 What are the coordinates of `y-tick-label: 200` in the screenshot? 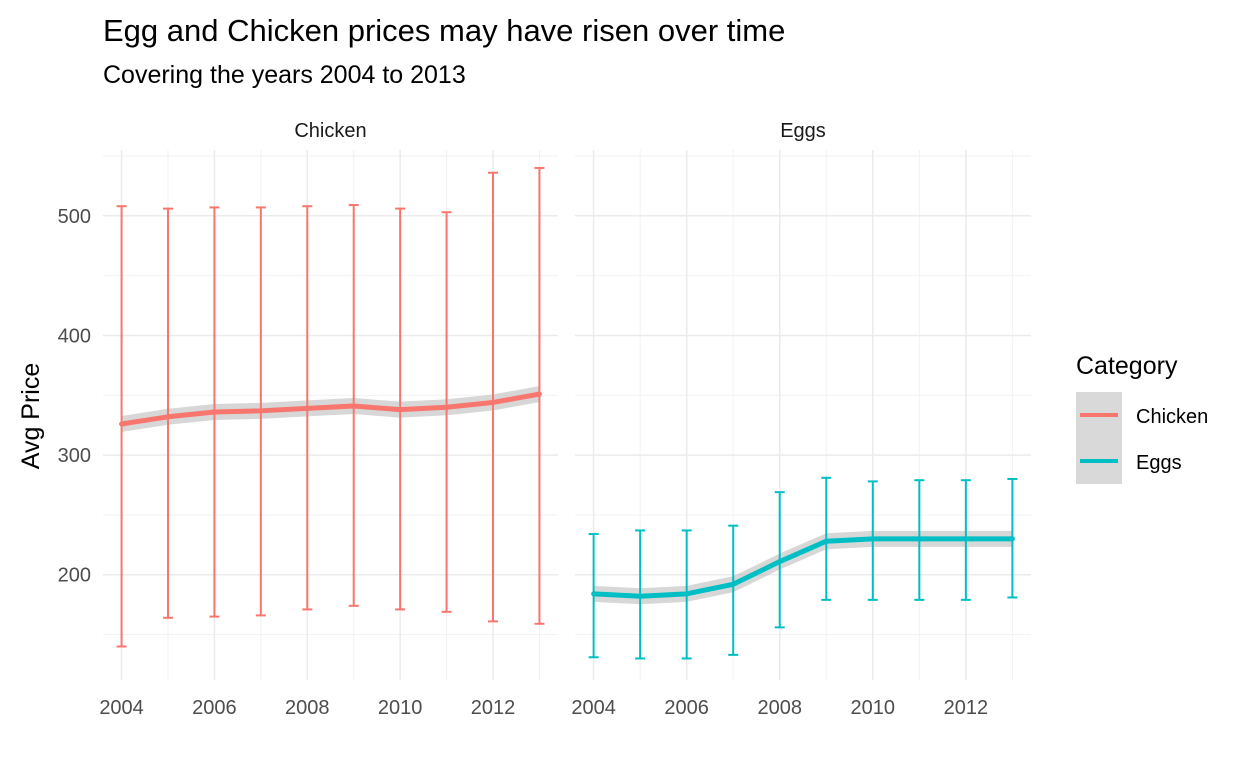 It's located at (74, 576).